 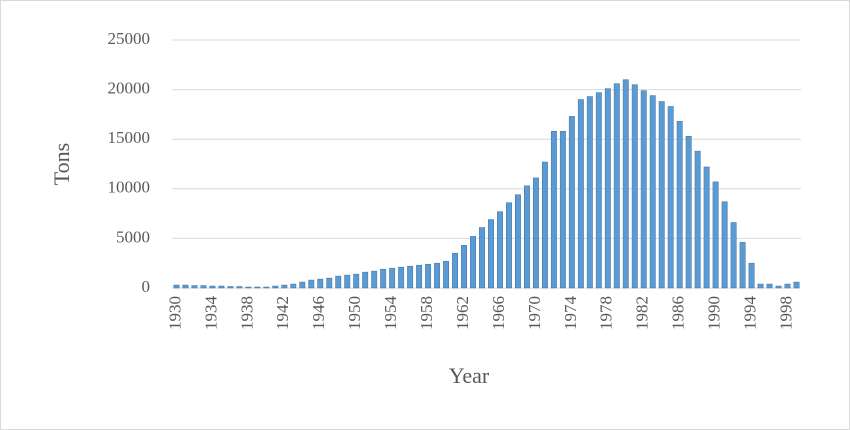 I want to click on x-tick-label: 1938, so click(x=246, y=313).